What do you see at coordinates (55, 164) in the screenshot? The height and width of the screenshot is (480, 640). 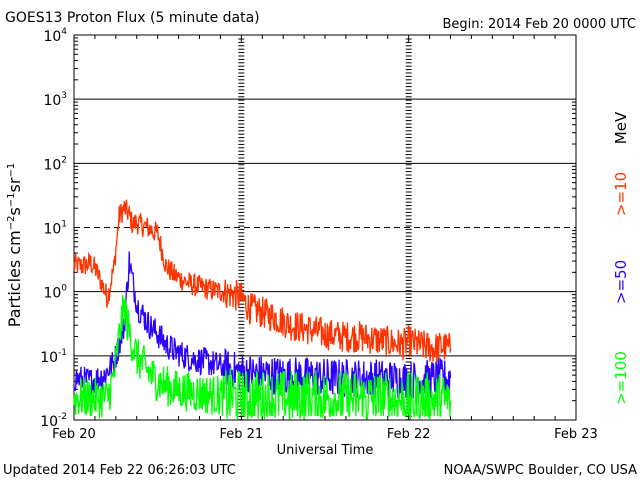 I see `y-tick-label: 10²` at bounding box center [55, 164].